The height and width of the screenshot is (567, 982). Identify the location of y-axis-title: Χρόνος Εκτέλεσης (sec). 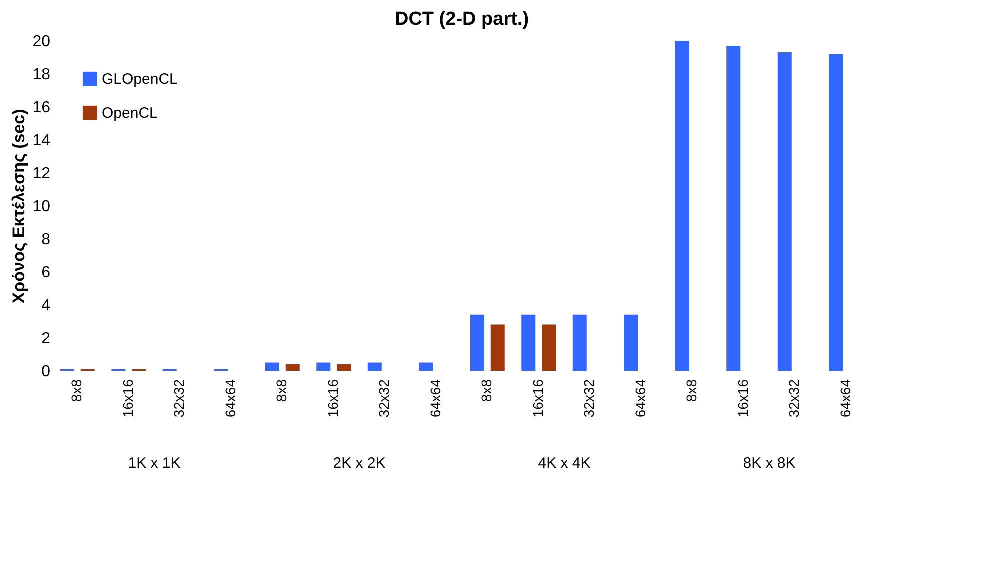
(19, 206).